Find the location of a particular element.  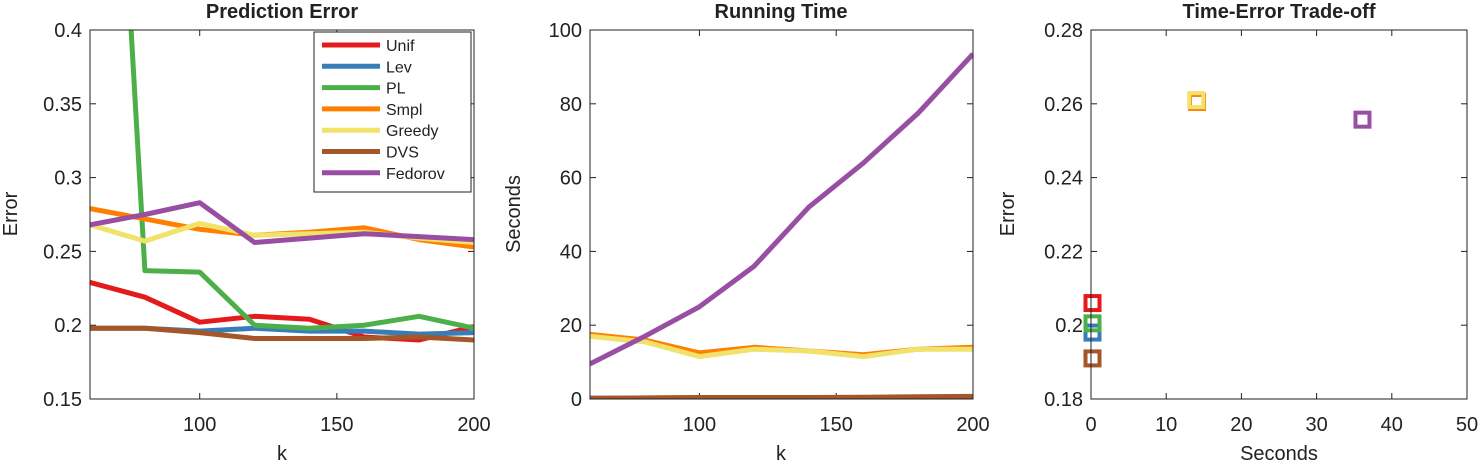

y-axis-label: Seconds is located at coordinates (514, 214).